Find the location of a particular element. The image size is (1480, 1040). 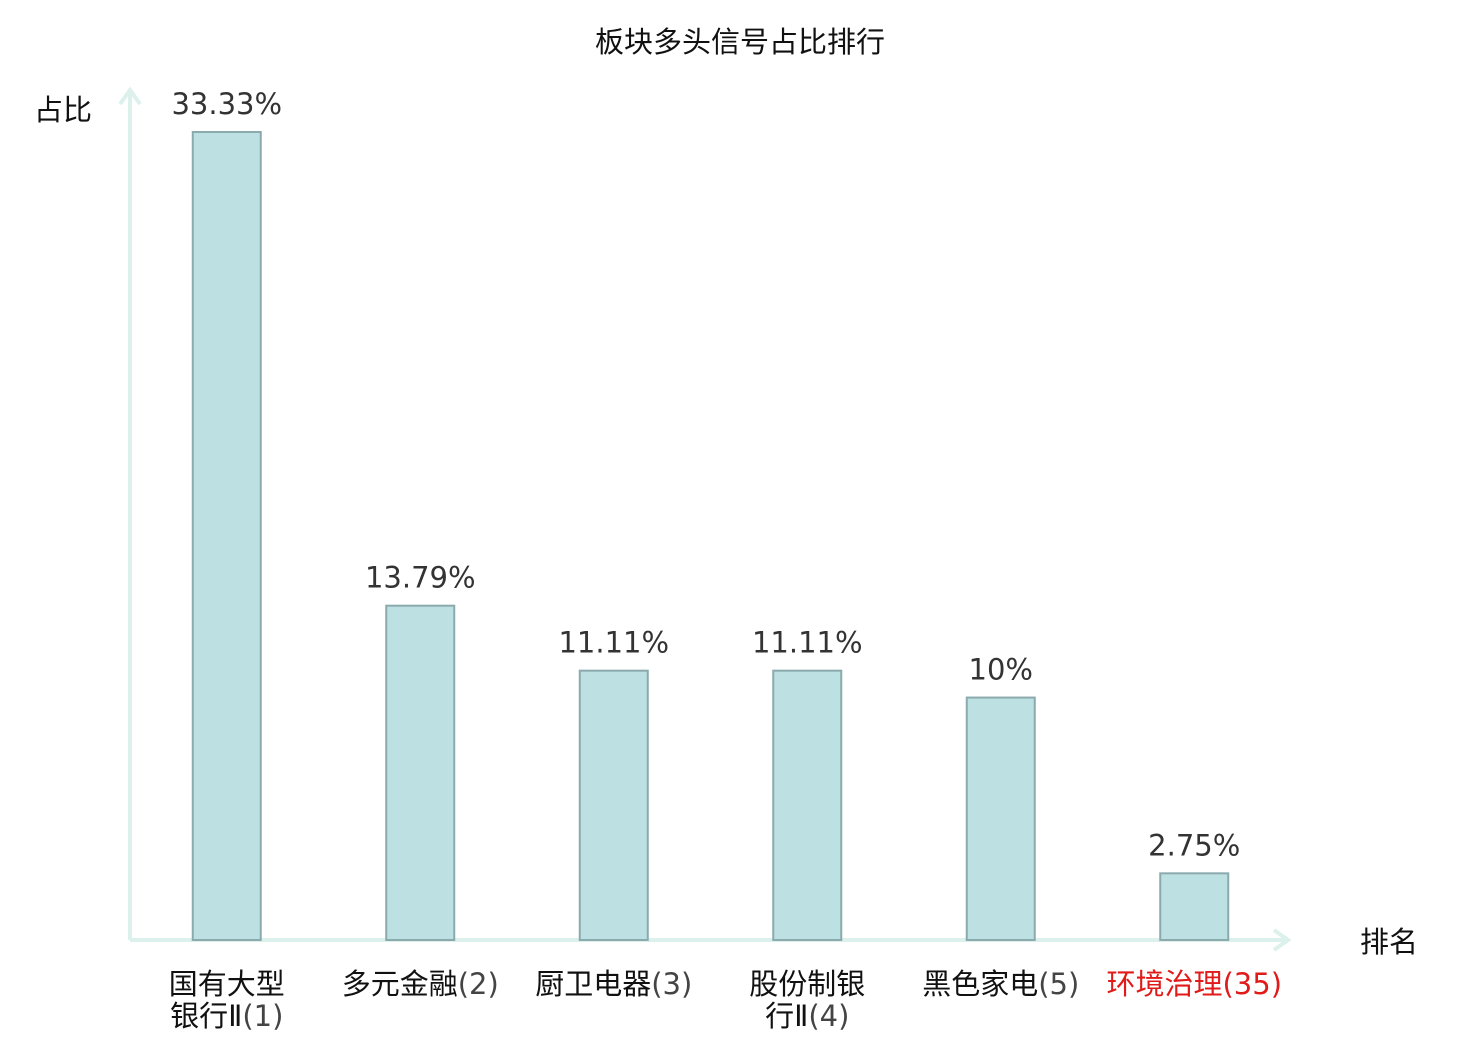

category-name: 国有大型 is located at coordinates (227, 984).